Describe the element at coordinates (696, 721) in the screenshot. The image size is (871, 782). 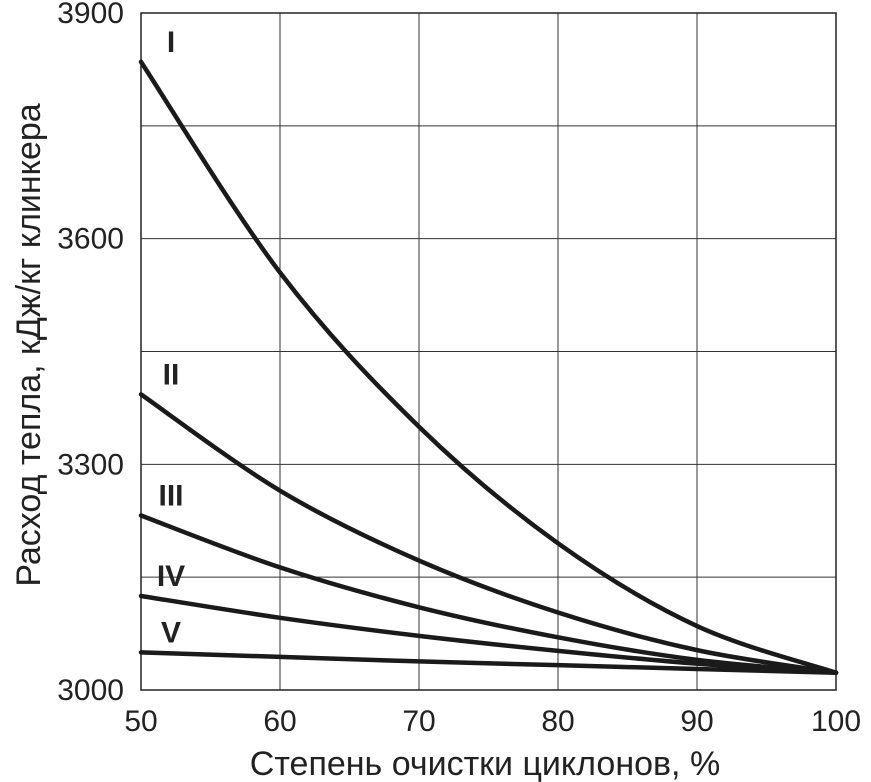
I see `x-tick-label: 90` at that location.